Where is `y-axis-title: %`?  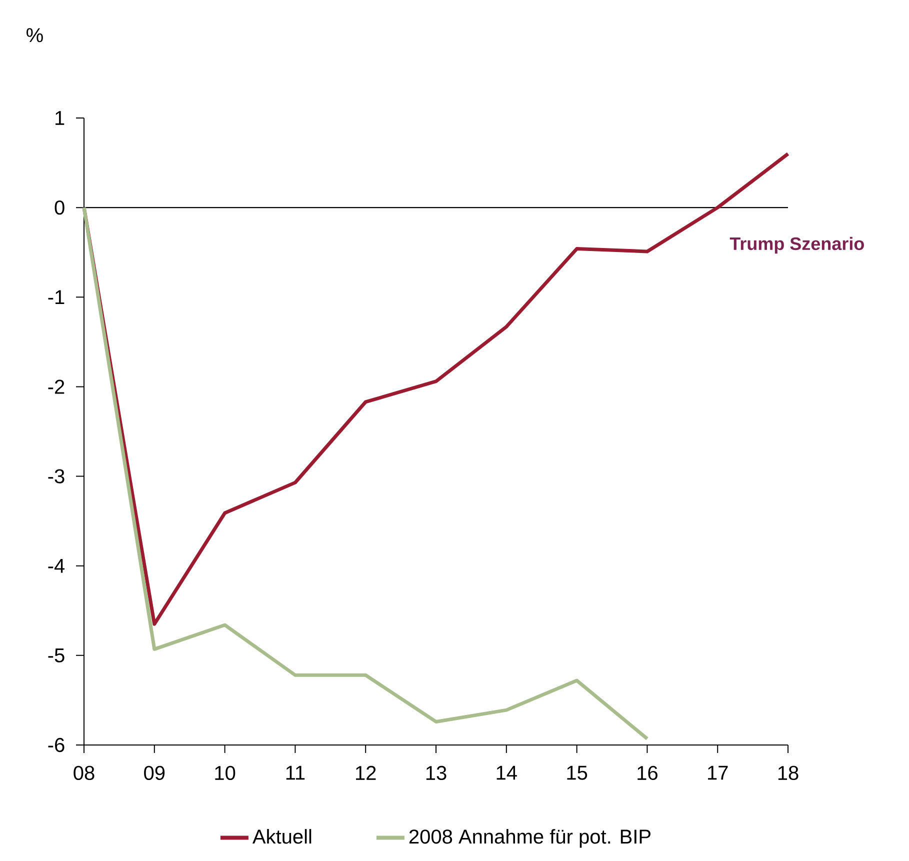
y-axis-title: % is located at coordinates (34, 35).